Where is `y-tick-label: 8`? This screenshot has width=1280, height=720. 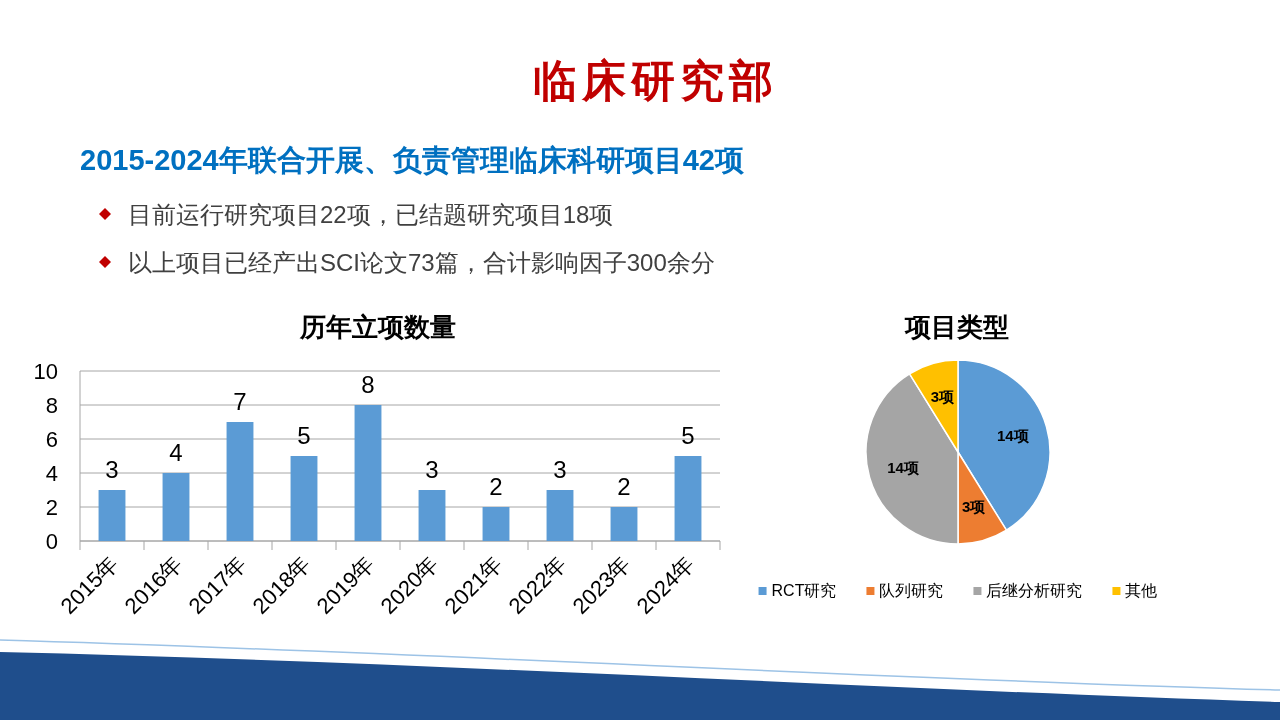
y-tick-label: 8 is located at coordinates (51, 405).